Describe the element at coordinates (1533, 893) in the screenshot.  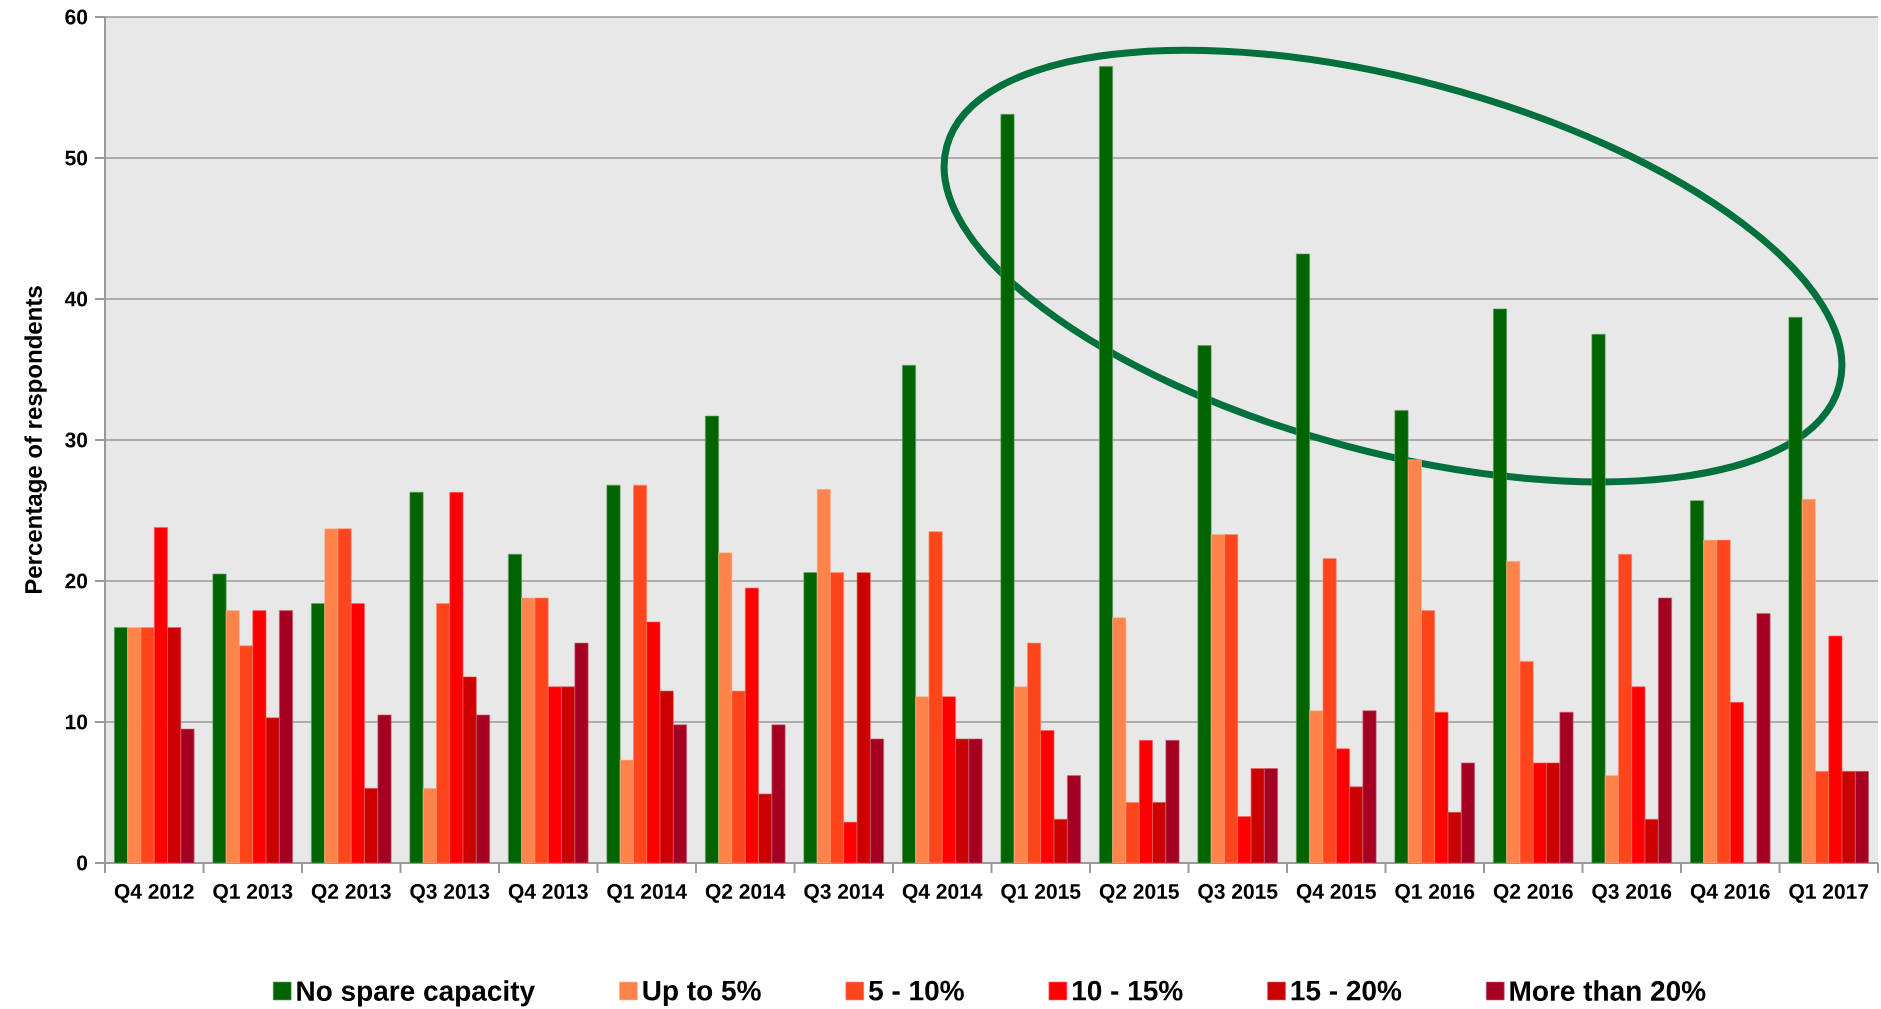
I see `x-tick-label: Q2 2016` at that location.